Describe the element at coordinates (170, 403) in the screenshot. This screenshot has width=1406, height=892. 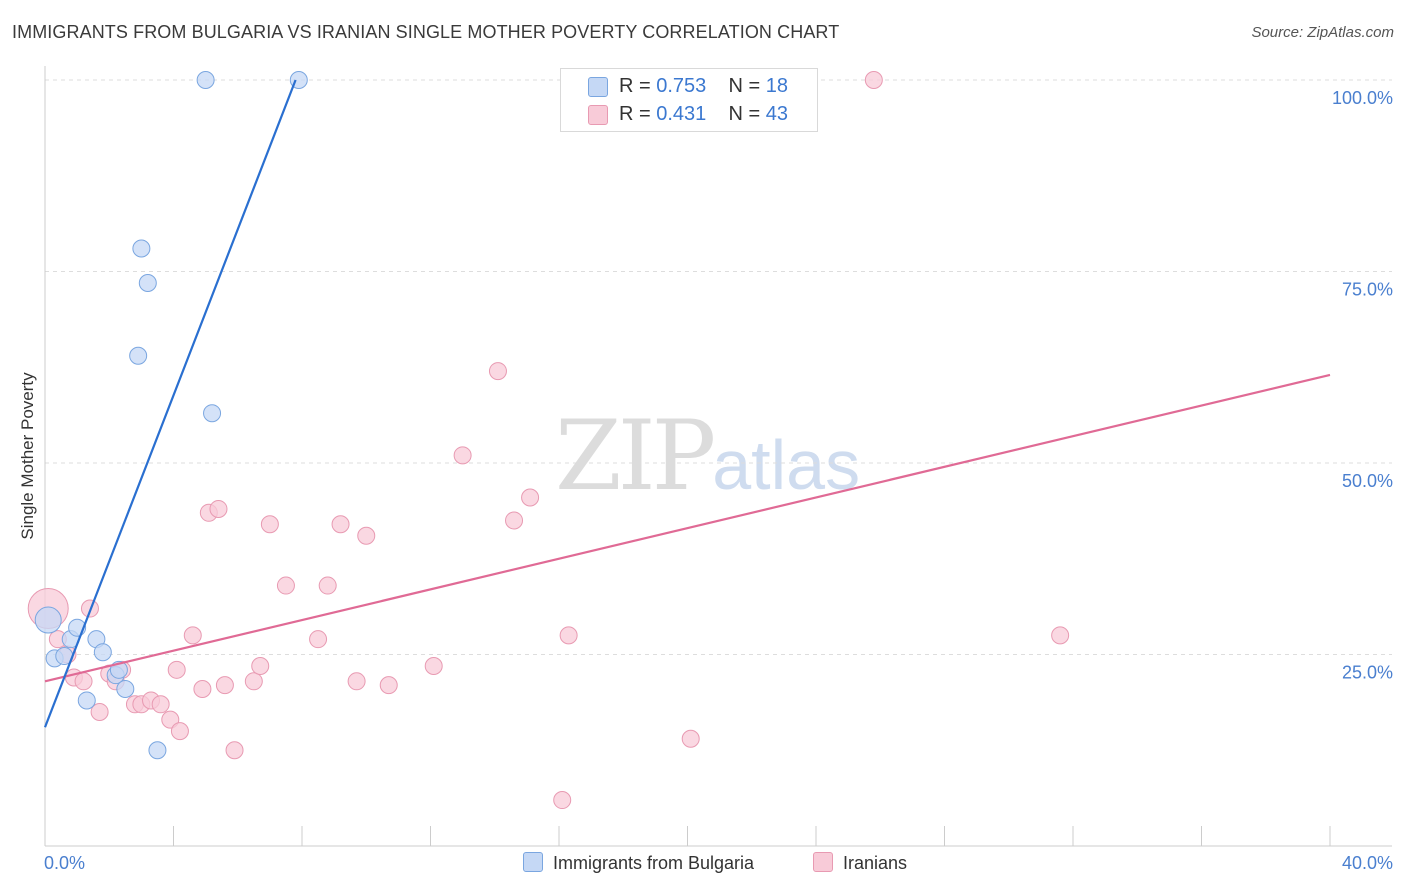
I see `bulgaria-trendline` at that location.